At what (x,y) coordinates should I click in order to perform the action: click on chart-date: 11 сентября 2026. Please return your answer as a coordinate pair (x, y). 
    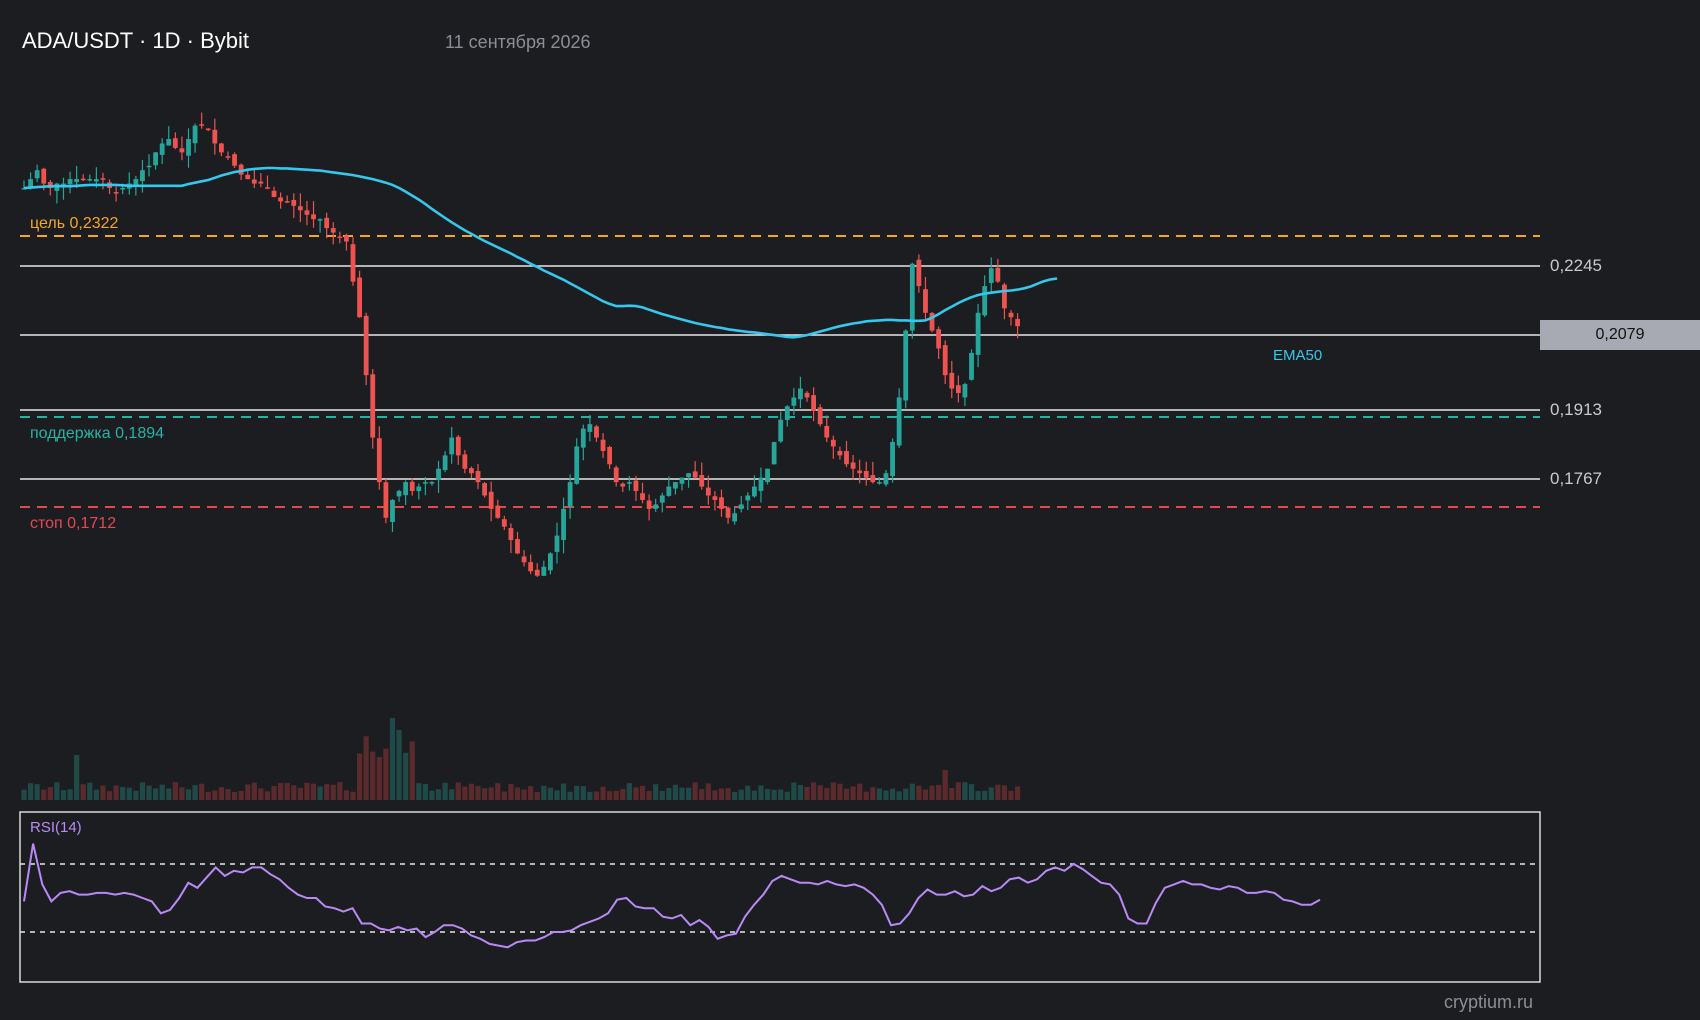
    Looking at the image, I should click on (518, 42).